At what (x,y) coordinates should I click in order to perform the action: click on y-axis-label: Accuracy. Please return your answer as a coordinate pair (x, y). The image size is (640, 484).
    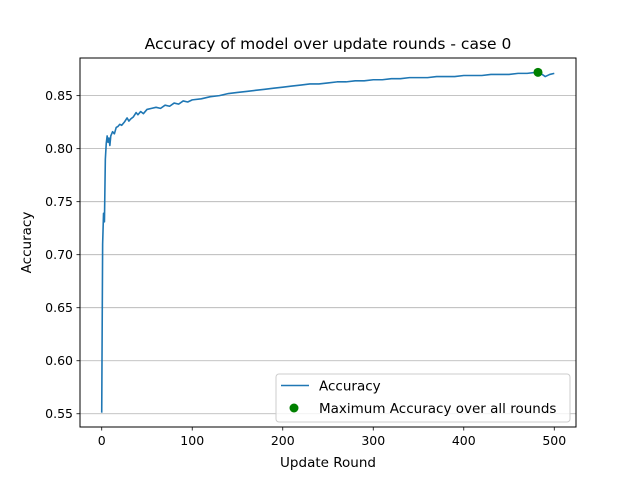
    Looking at the image, I should click on (27, 243).